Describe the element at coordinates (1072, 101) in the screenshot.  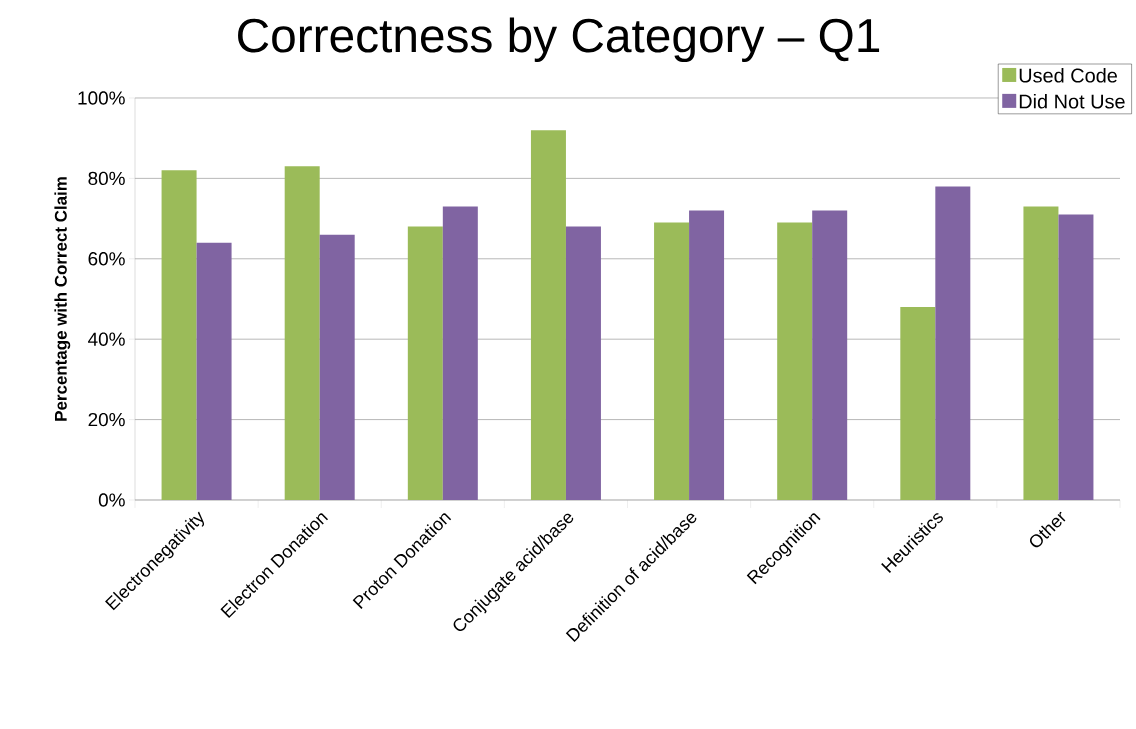
I see `legend-label: Did Not Use` at that location.